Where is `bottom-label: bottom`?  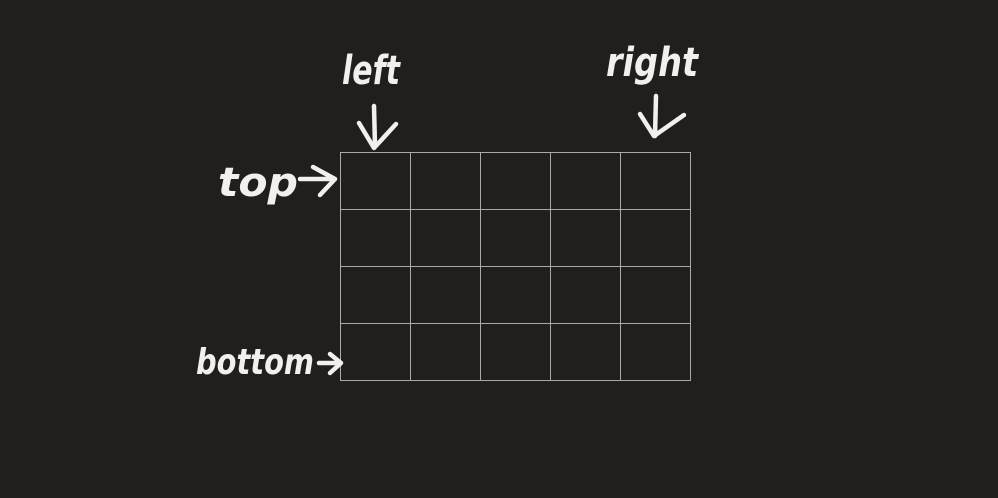
bottom-label: bottom is located at coordinates (255, 362).